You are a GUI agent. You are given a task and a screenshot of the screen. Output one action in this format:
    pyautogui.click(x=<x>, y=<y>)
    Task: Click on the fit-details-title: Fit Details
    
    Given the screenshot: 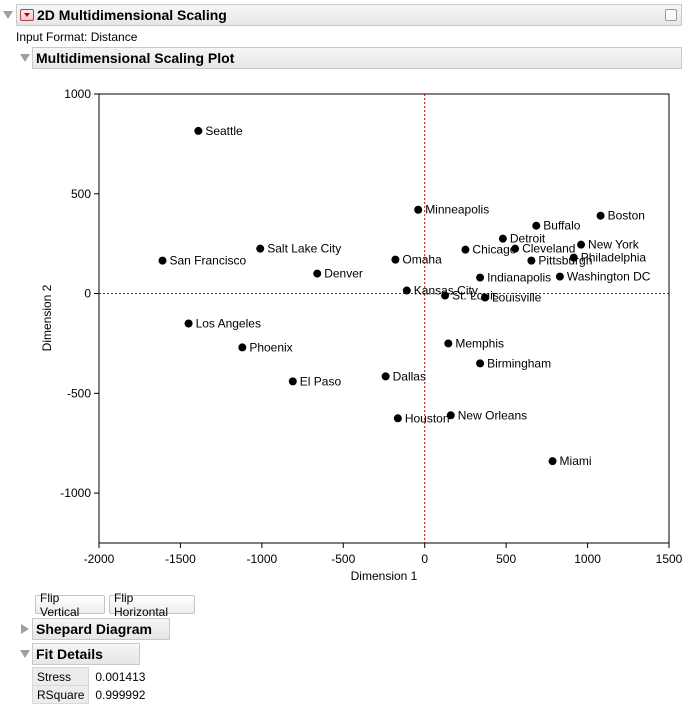 What is the action you would take?
    pyautogui.click(x=69, y=654)
    